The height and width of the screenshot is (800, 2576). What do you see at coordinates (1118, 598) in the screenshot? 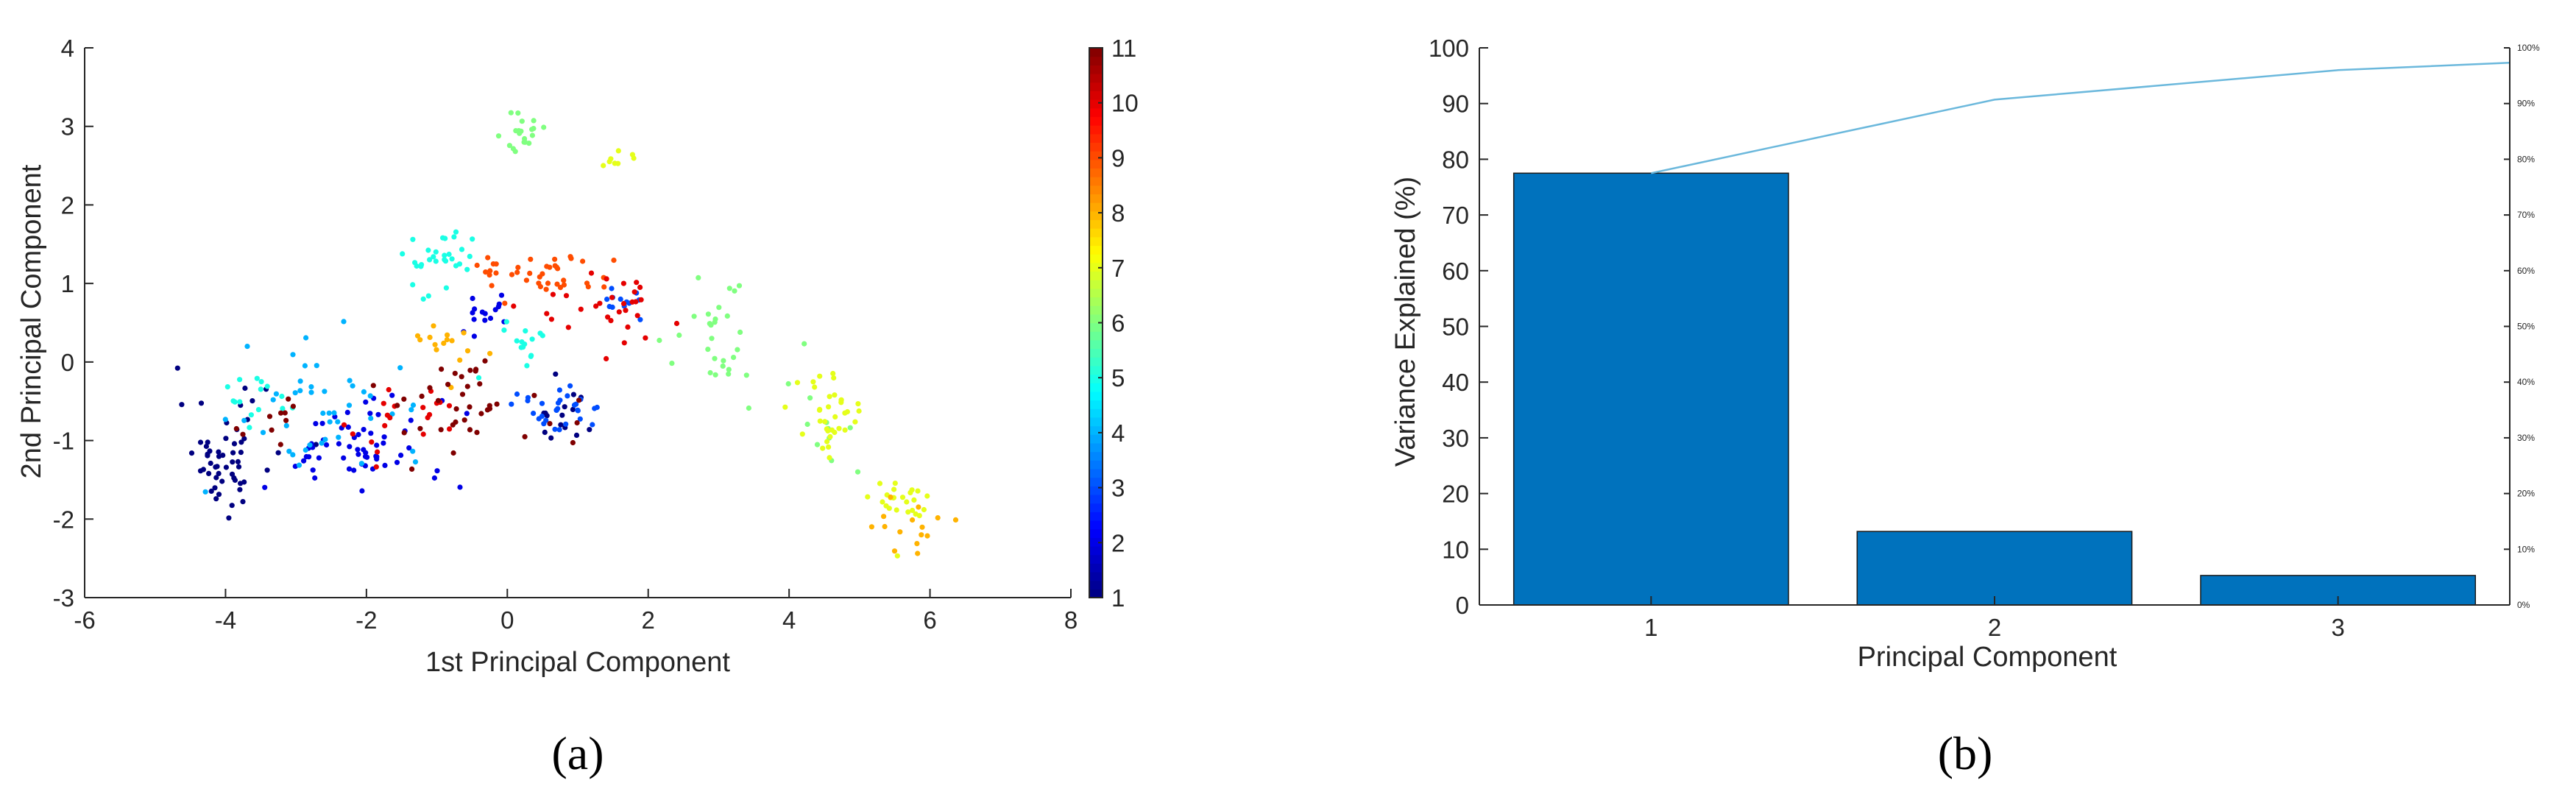
I see `colorbar-tick-label: 1` at bounding box center [1118, 598].